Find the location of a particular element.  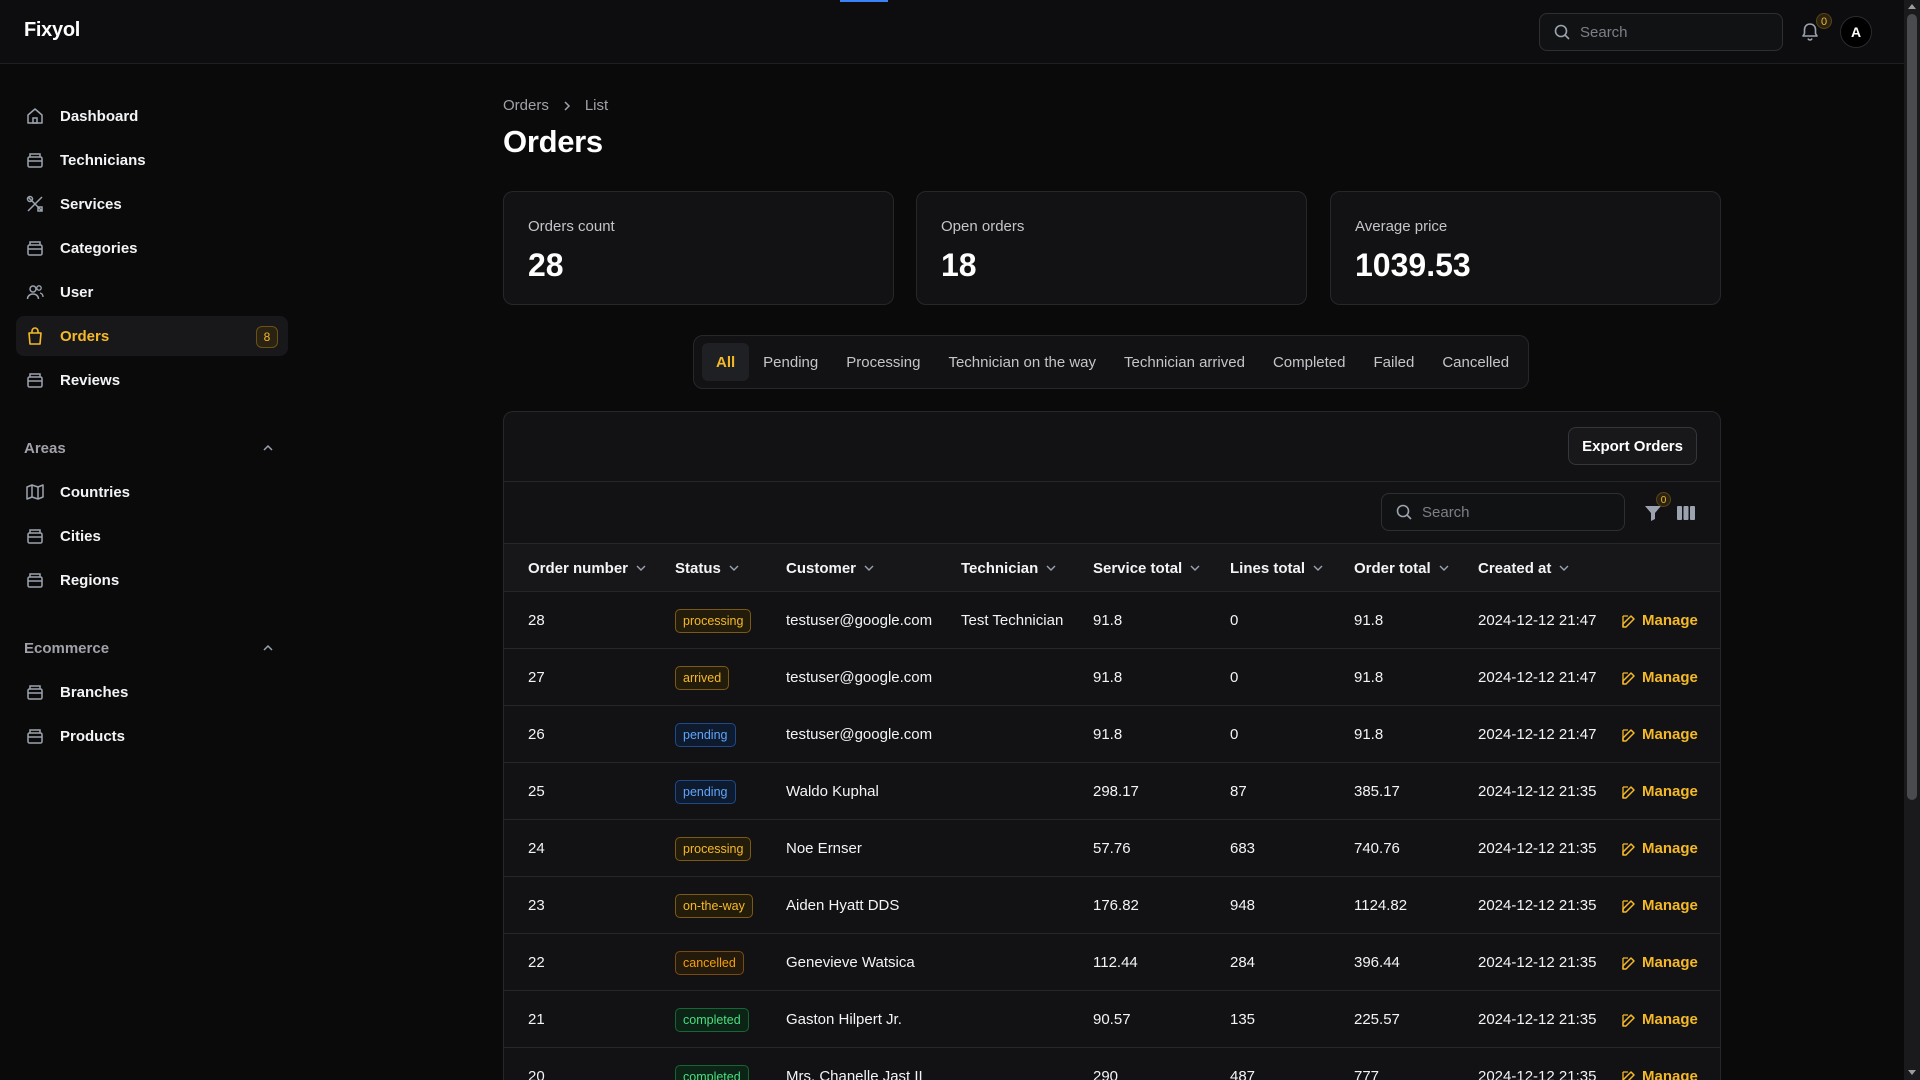

sidebar-item-categories: Categories is located at coordinates (152, 248).